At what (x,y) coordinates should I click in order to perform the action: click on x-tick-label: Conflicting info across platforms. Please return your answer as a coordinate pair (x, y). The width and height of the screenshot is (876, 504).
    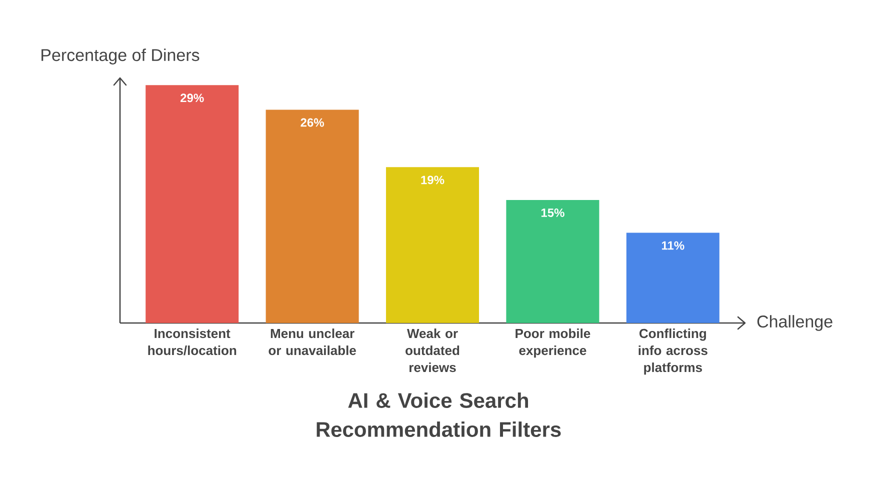
    Looking at the image, I should click on (673, 351).